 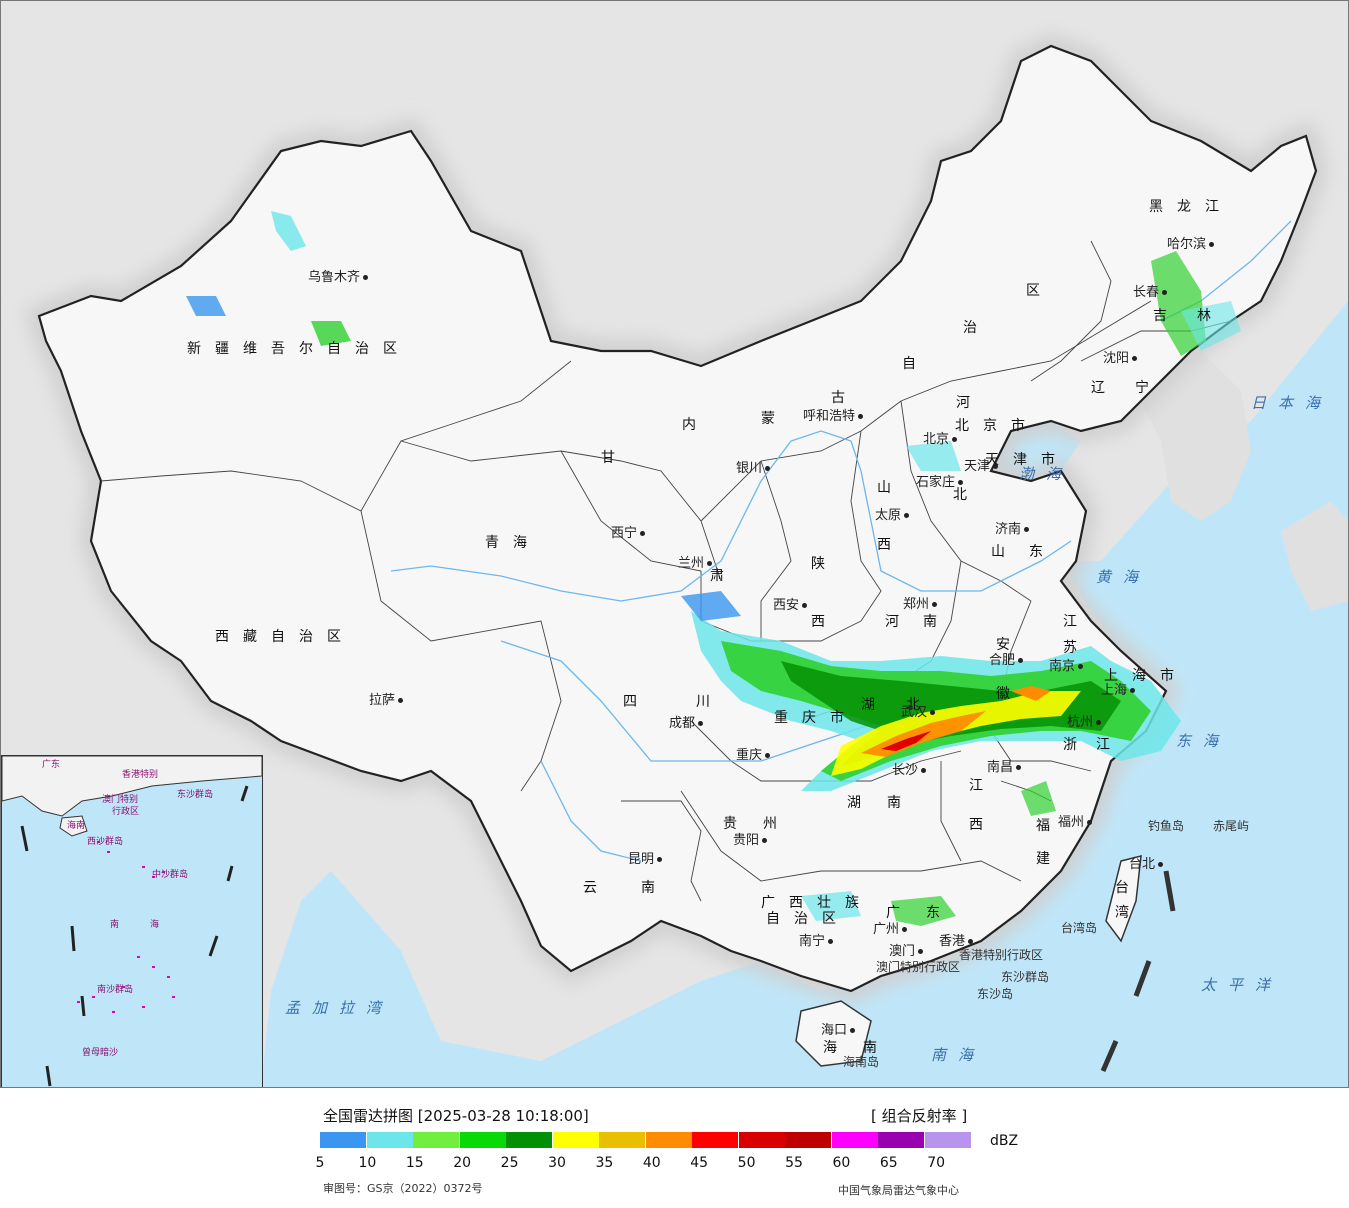 I want to click on province-label: 贵, so click(x=737, y=824).